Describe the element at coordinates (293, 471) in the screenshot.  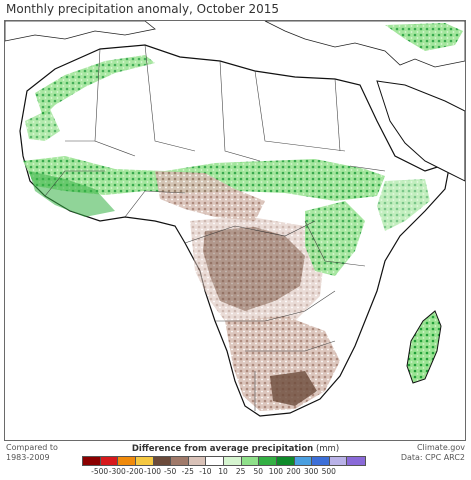
I see `legend-tick-label: 200` at that location.